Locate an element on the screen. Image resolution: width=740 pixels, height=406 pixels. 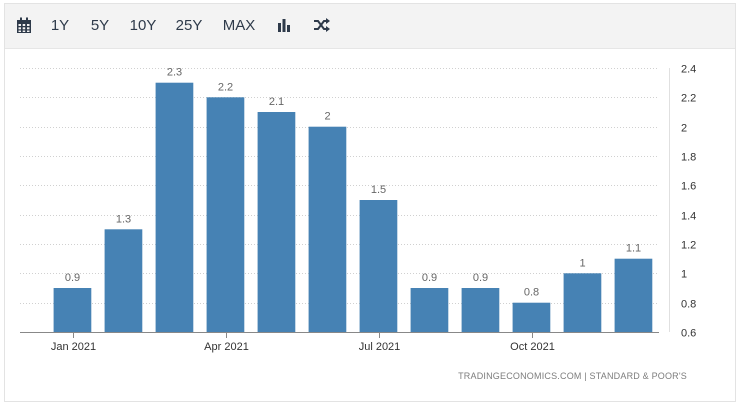
y-tick-label: 1.2 is located at coordinates (688, 246).